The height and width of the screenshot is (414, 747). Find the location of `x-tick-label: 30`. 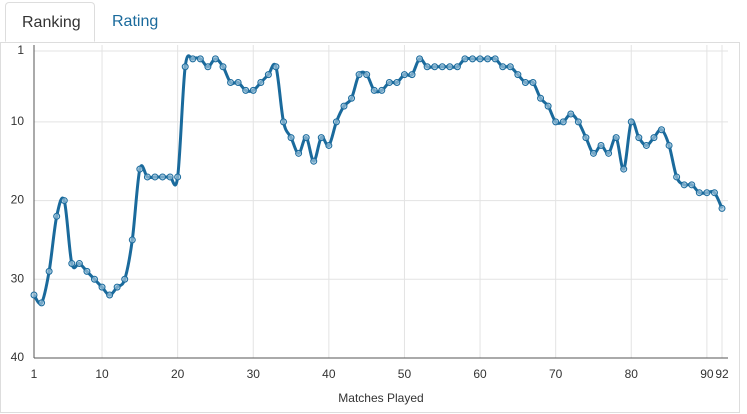

x-tick-label: 30 is located at coordinates (254, 374).